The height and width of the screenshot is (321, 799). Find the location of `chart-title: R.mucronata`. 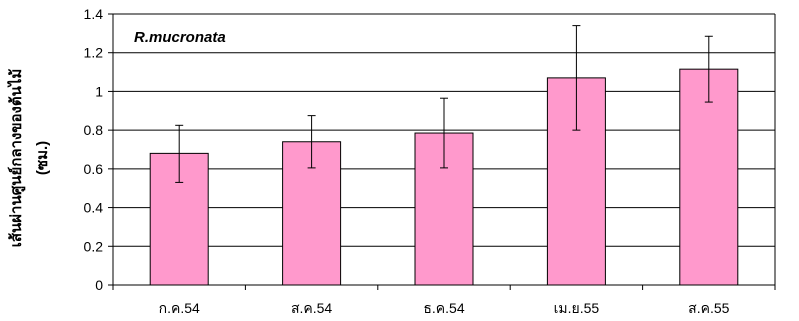

chart-title: R.mucronata is located at coordinates (180, 37).